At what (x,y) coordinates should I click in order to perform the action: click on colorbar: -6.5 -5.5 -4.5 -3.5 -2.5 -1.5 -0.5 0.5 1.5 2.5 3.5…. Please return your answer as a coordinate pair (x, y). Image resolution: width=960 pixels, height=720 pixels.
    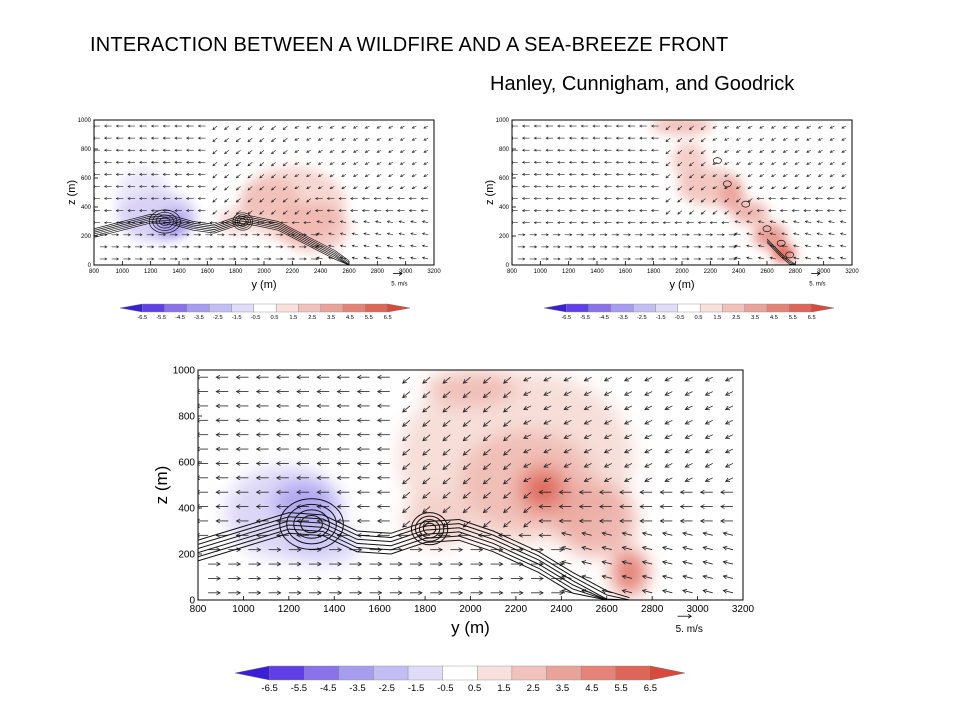
    Looking at the image, I should click on (265, 312).